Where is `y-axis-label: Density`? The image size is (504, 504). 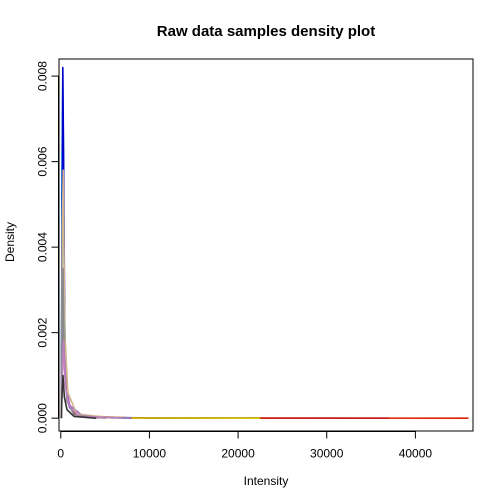 y-axis-label: Density is located at coordinates (10, 242).